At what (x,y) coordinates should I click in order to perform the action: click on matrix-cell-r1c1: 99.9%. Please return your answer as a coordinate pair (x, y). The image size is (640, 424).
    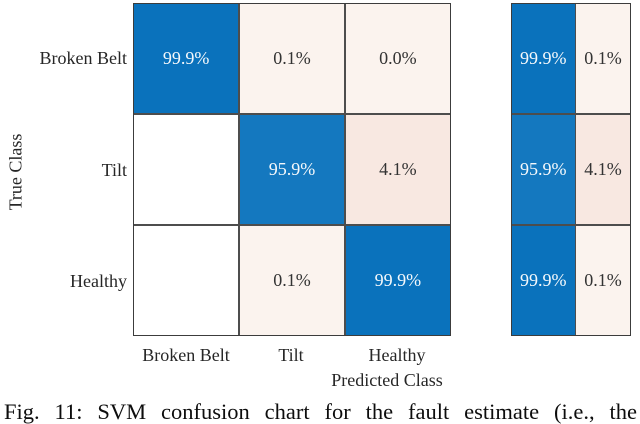
    Looking at the image, I should click on (186, 59).